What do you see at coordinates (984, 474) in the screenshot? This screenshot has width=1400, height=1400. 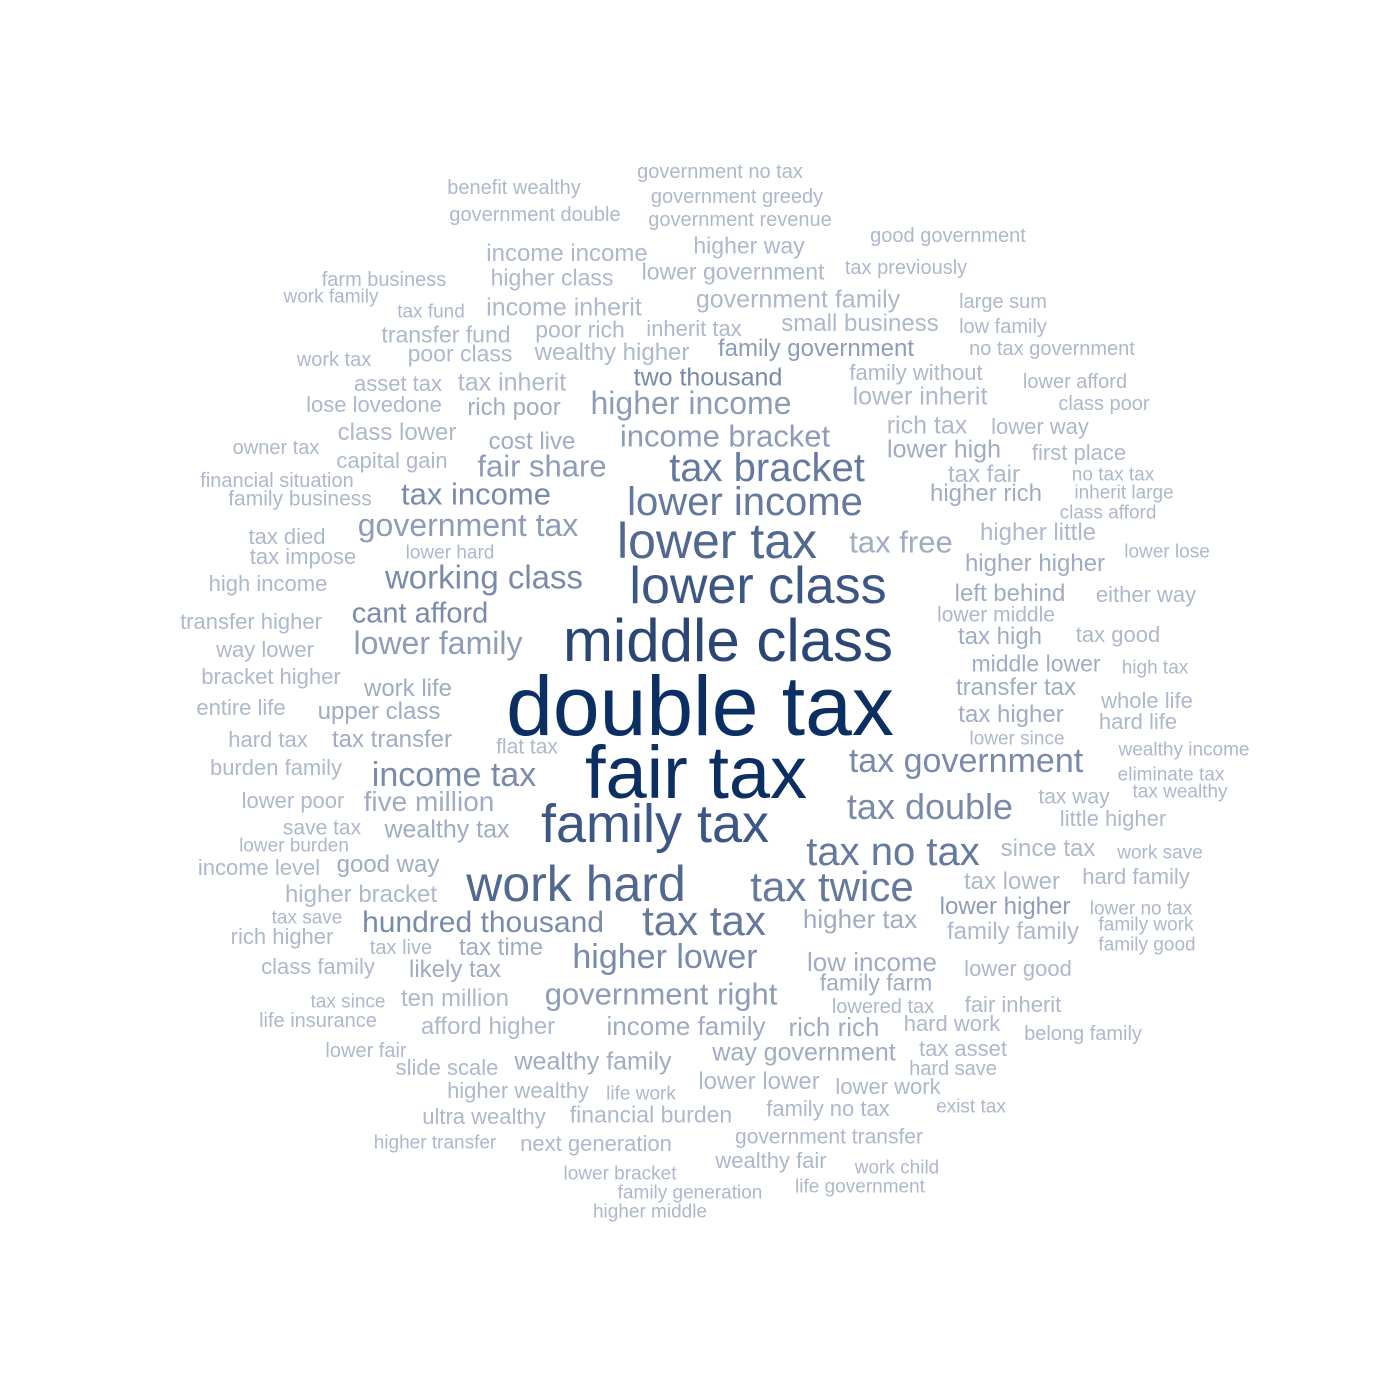 I see `word-tax-fair: tax fair` at bounding box center [984, 474].